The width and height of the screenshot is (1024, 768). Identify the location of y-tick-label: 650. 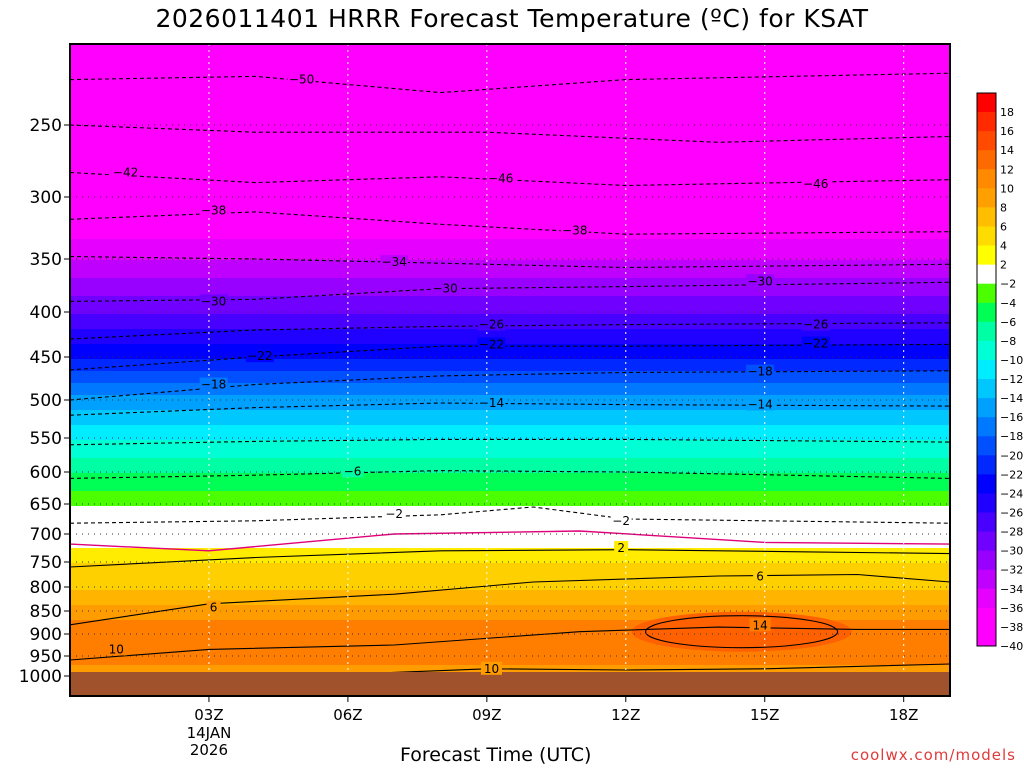
(46, 505).